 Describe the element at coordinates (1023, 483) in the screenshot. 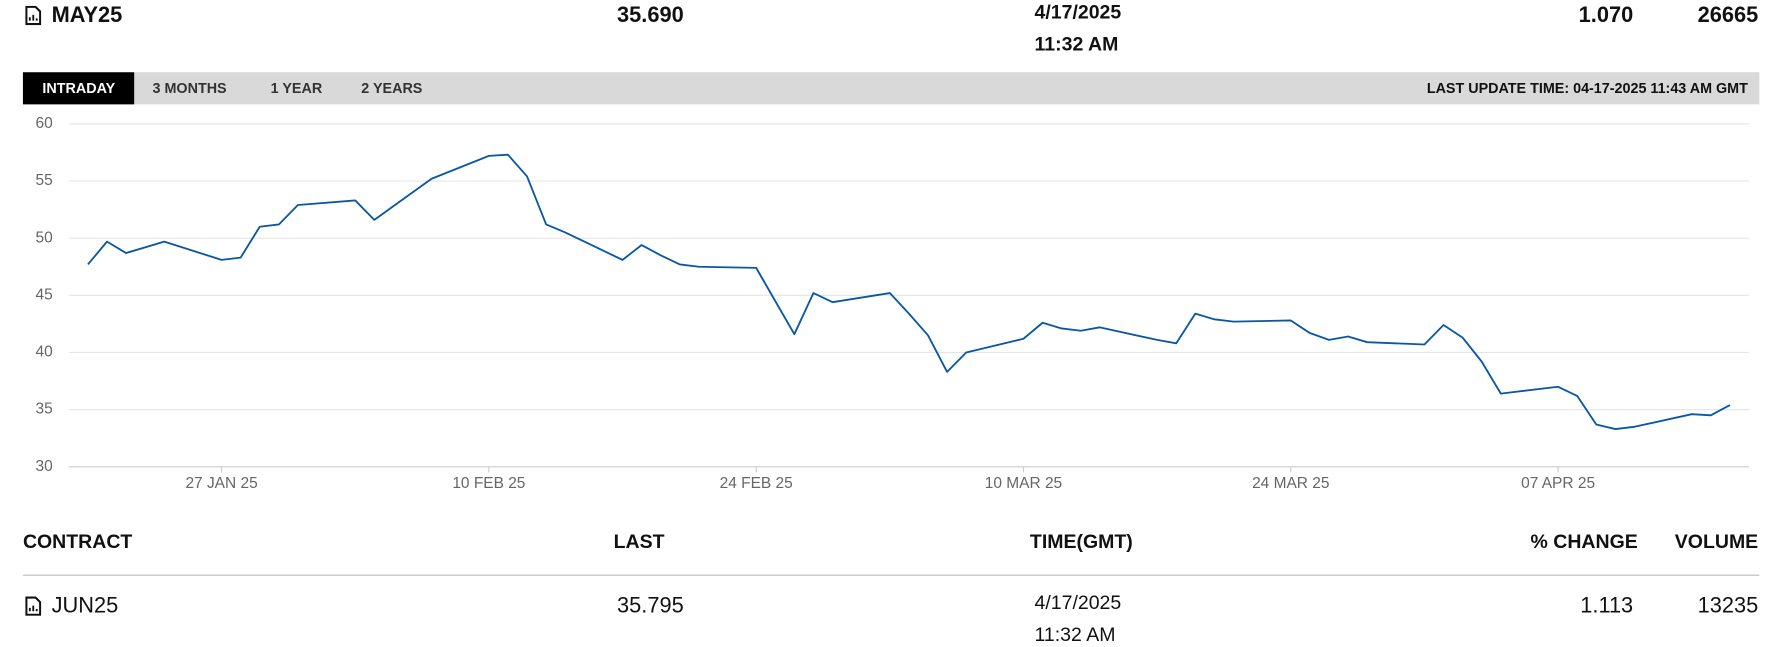

I see `x-tick-label: 10 MAR 25` at that location.